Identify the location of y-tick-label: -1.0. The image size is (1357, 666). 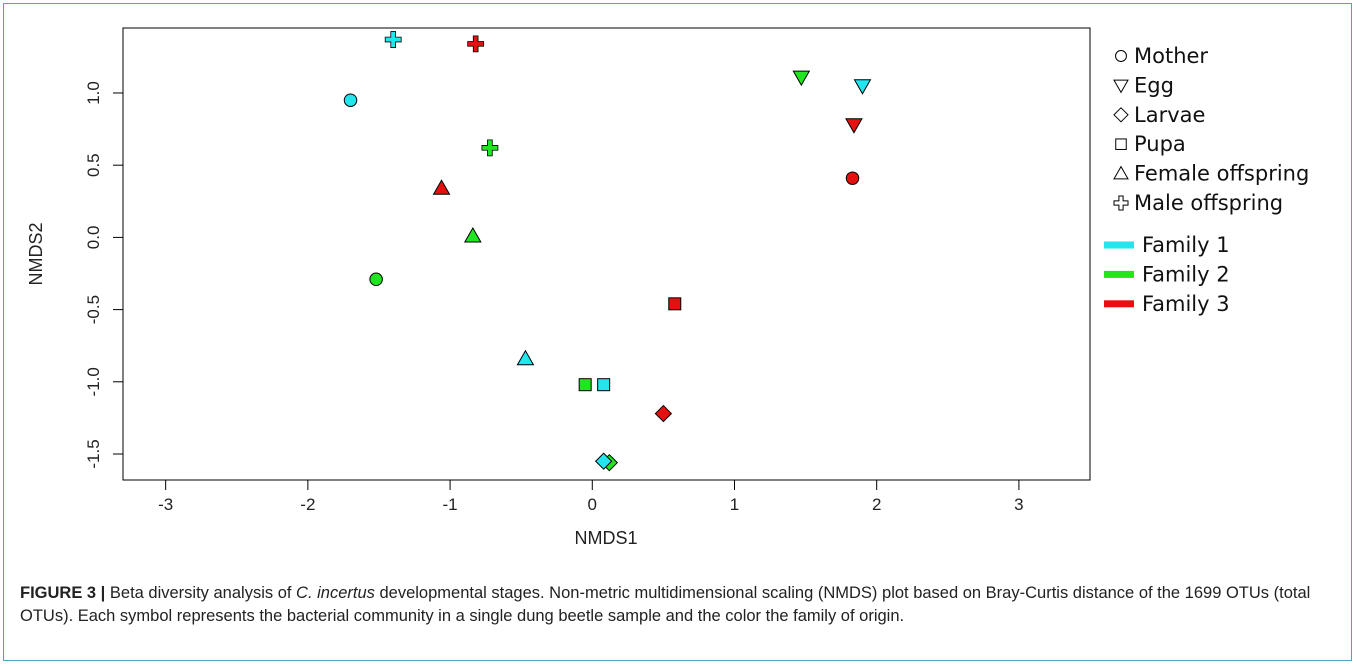
(93, 381).